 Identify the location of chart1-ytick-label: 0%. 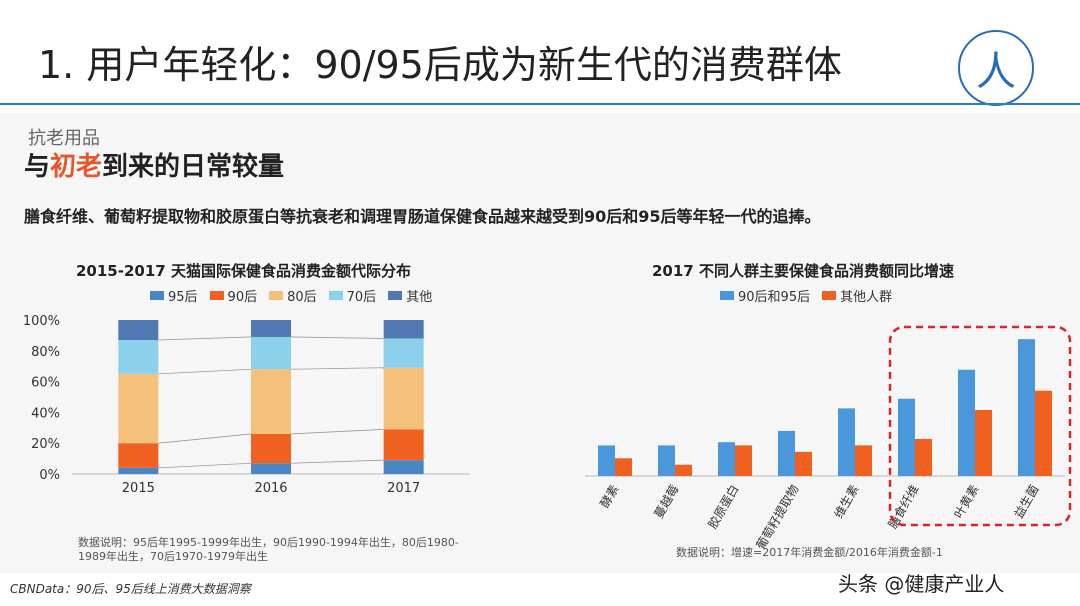
(49, 475).